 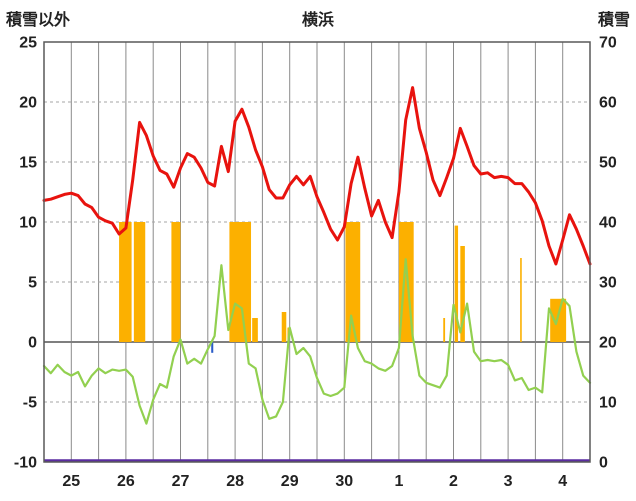 What do you see at coordinates (25, 463) in the screenshot?
I see `left-tick-label: -10` at bounding box center [25, 463].